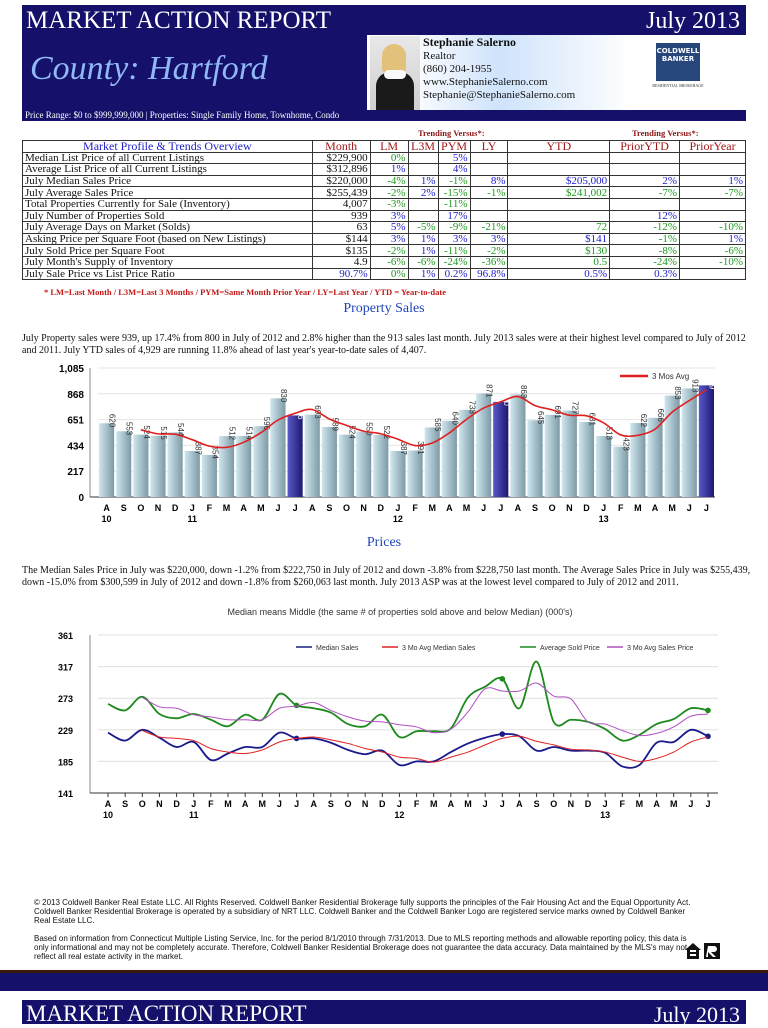 Image resolution: width=768 pixels, height=1028 pixels. Describe the element at coordinates (384, 308) in the screenshot. I see `property-sales-heading: Property Sales` at that location.